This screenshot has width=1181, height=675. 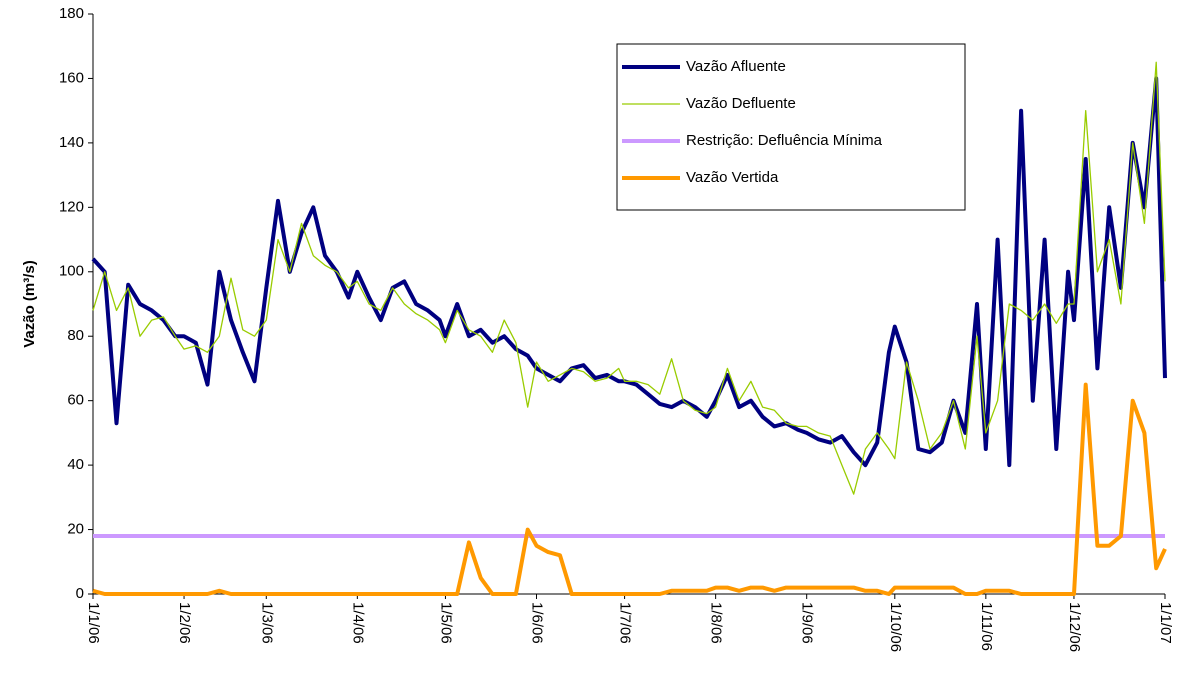 I want to click on y-tick-label: 120, so click(x=71, y=206).